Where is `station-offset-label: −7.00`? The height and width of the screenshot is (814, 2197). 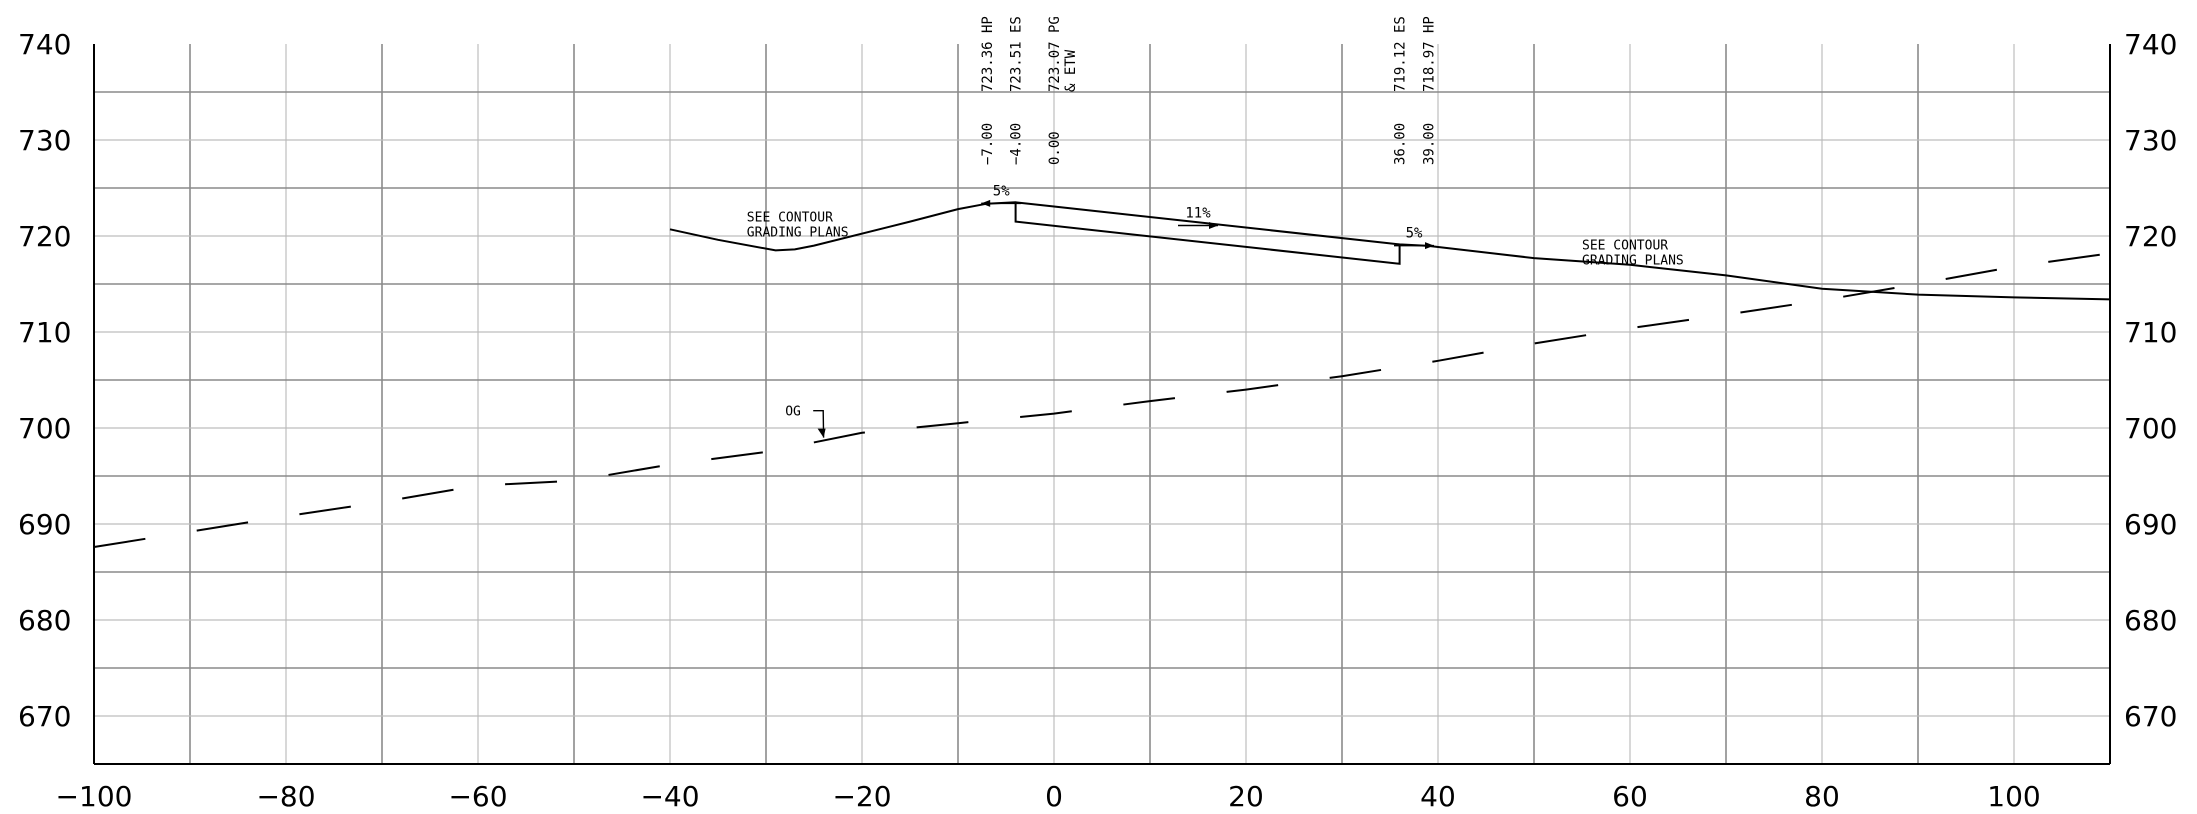 station-offset-label: −7.00 is located at coordinates (988, 144).